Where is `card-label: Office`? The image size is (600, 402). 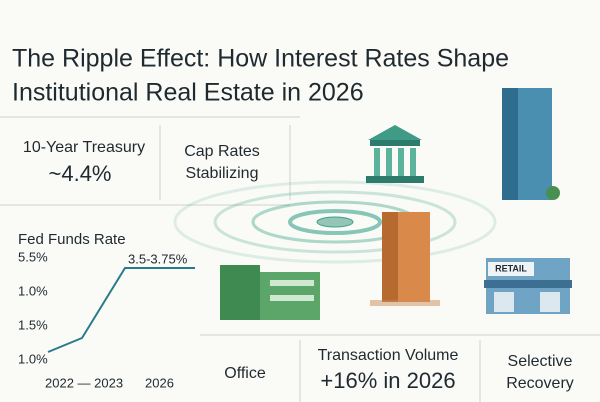 card-label: Office is located at coordinates (245, 373).